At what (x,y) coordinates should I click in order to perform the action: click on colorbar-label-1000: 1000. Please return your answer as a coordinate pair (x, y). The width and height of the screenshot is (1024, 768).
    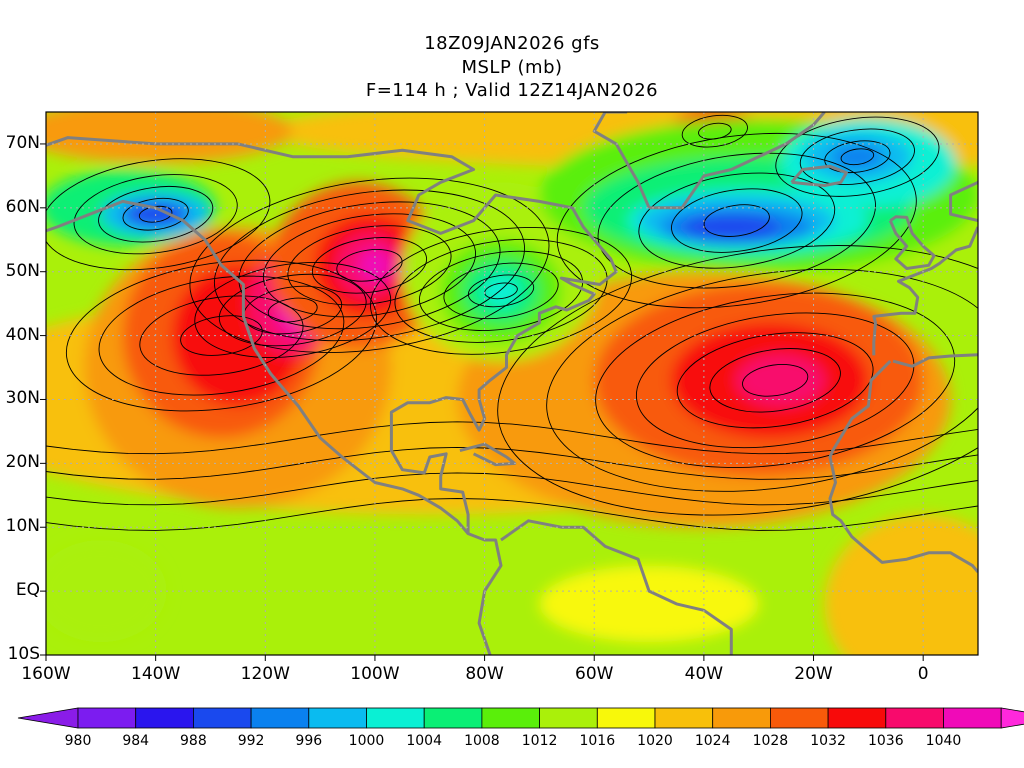
    Looking at the image, I should click on (366, 741).